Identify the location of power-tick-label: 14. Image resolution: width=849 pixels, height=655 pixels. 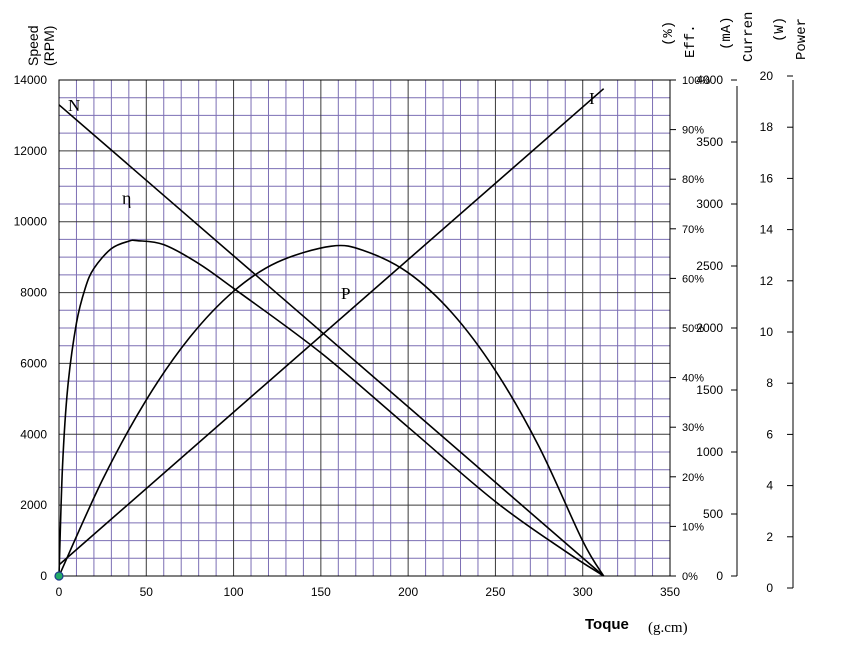
(767, 230).